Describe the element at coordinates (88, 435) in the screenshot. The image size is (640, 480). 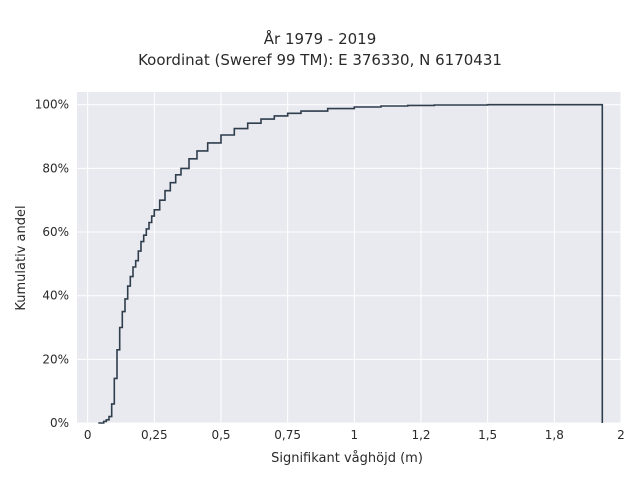
I see `x-tick-label: 0` at that location.